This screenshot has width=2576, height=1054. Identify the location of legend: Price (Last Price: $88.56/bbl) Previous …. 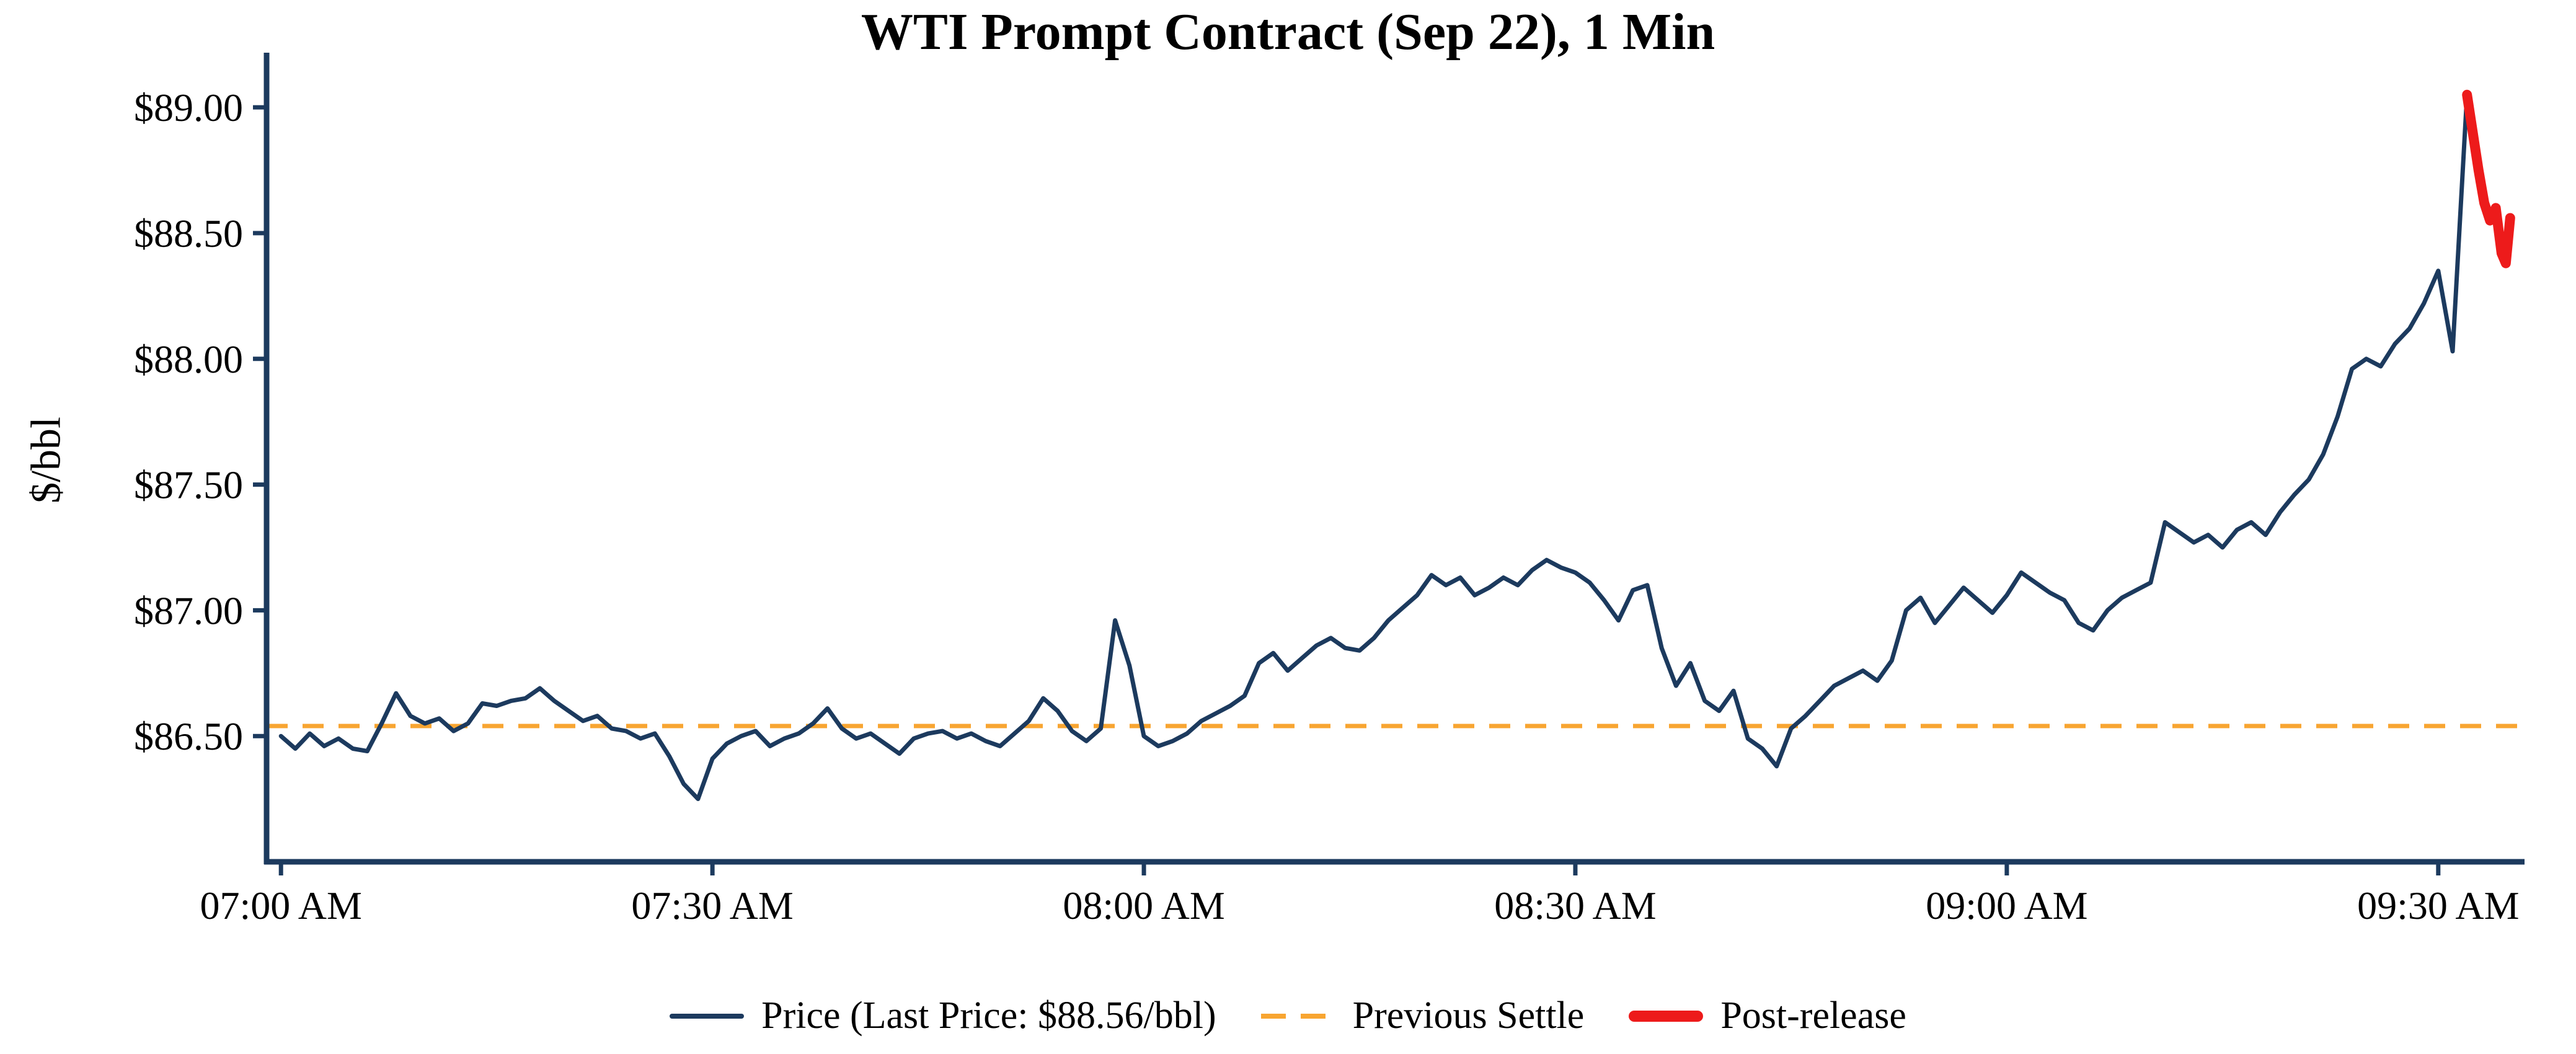
(1288, 1016).